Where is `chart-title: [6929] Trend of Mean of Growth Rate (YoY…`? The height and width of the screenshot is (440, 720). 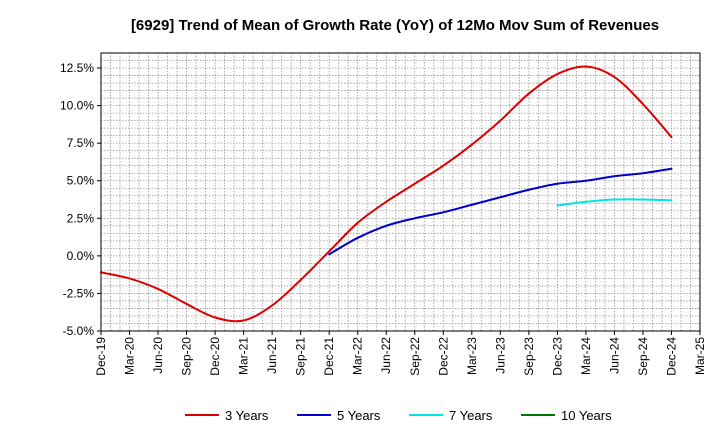
chart-title: [6929] Trend of Mean of Growth Rate (YoY… is located at coordinates (395, 25).